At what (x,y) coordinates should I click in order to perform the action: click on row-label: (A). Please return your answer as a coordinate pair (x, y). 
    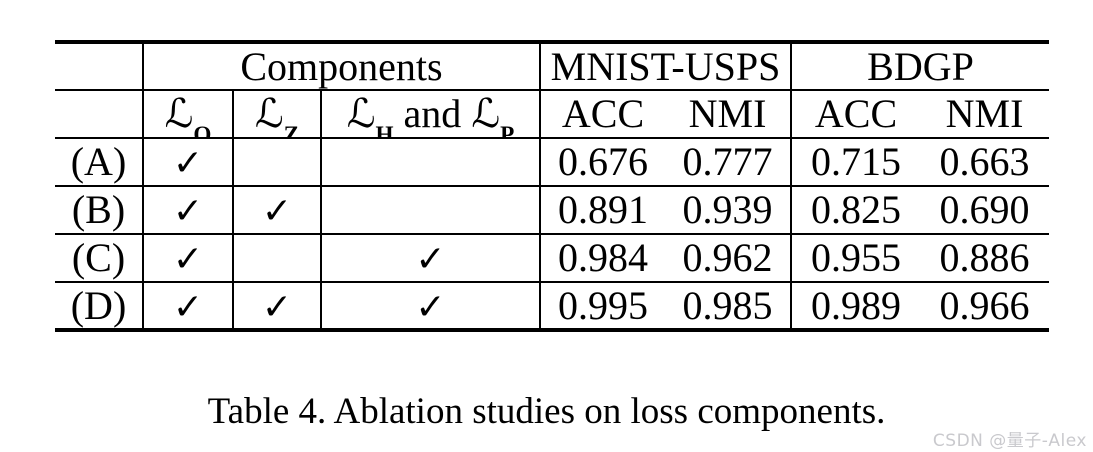
    Looking at the image, I should click on (99, 162).